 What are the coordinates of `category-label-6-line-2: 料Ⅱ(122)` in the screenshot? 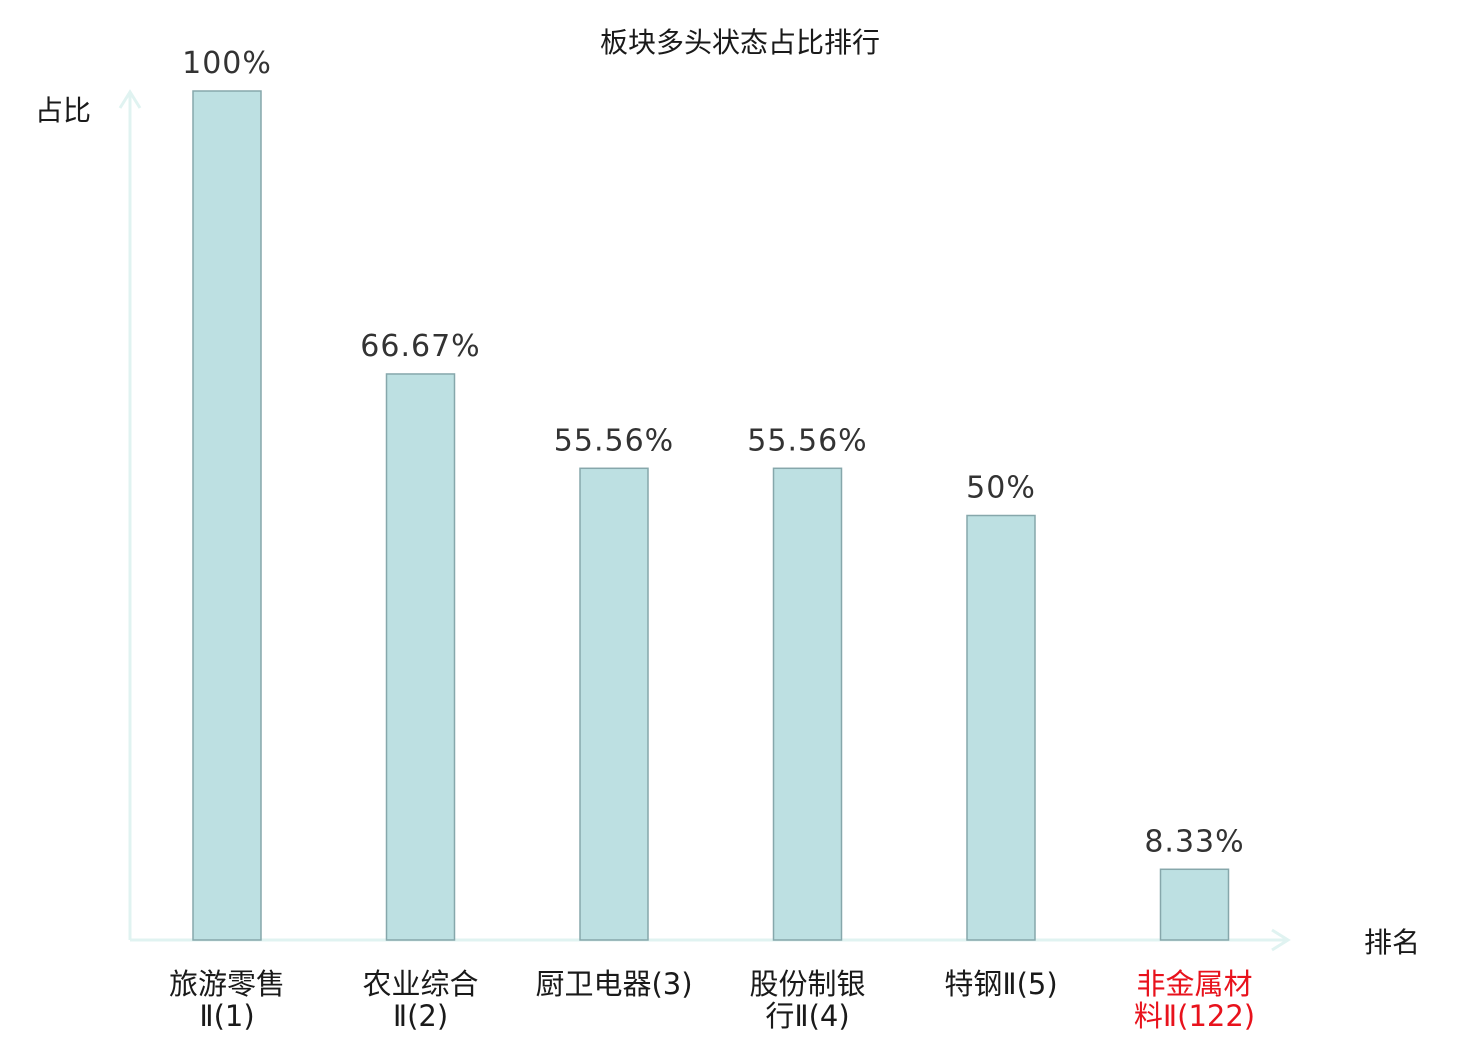 It's located at (1194, 1016).